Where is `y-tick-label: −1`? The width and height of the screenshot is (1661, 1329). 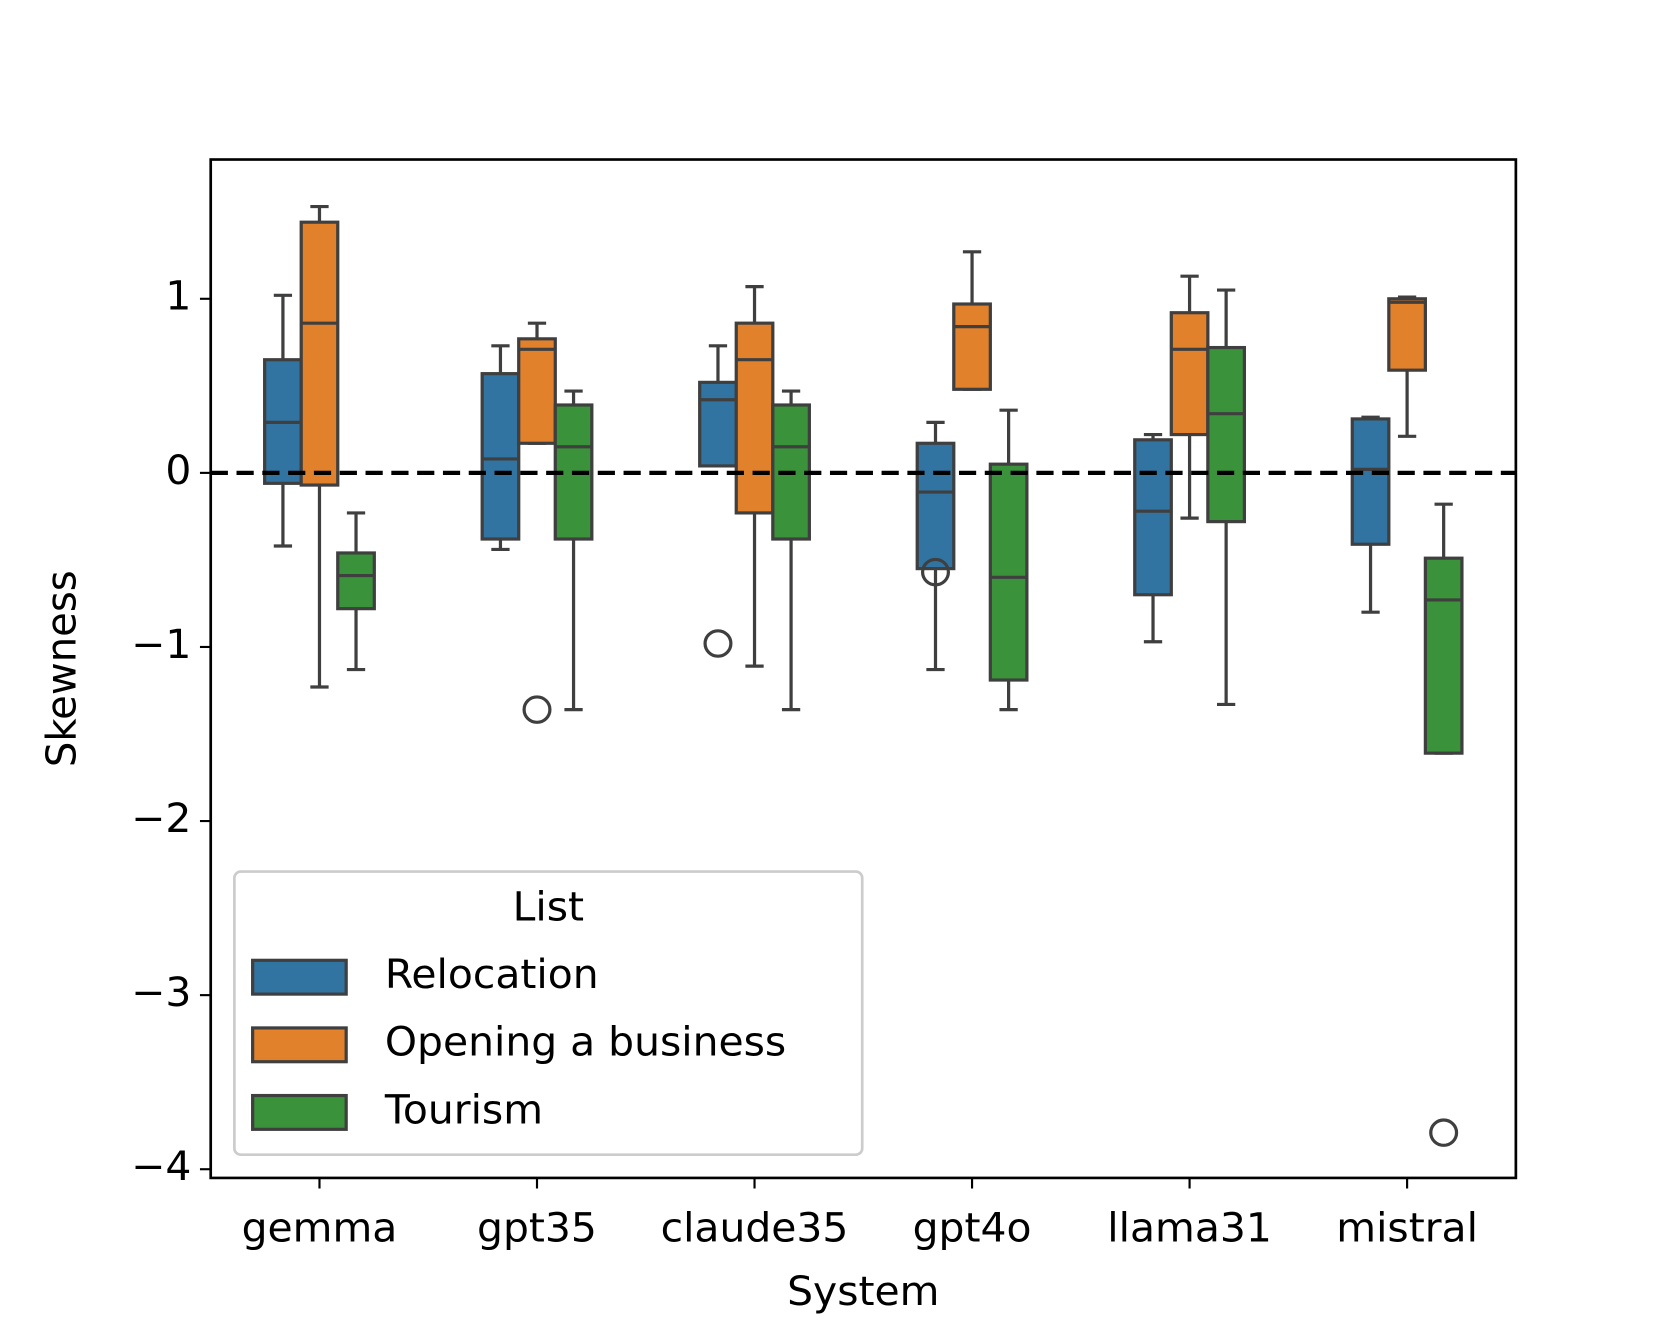 y-tick-label: −1 is located at coordinates (161, 644).